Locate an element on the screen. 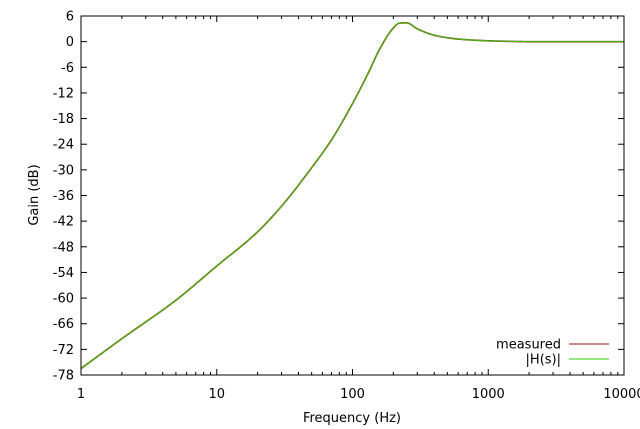  y-tick-label: -24 is located at coordinates (63, 145).